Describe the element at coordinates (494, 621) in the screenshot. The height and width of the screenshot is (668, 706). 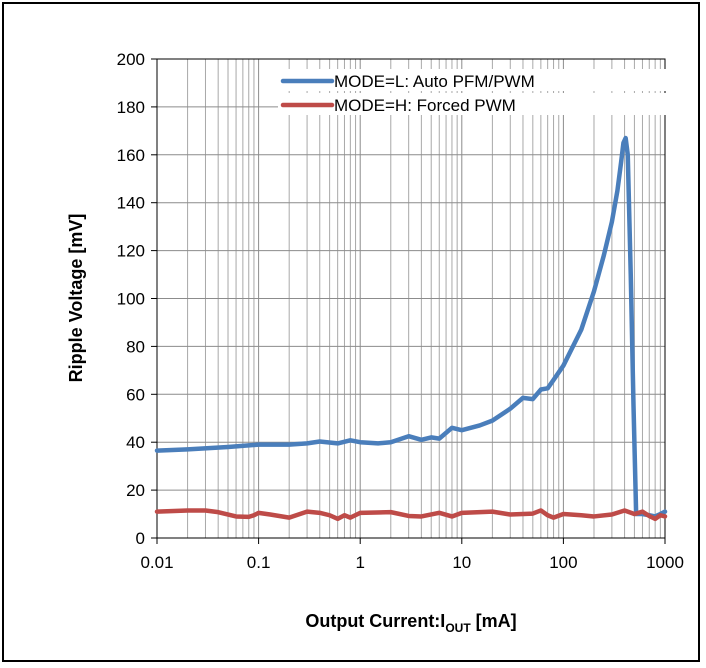
I see `x-axis-title-unit: [mA]` at that location.